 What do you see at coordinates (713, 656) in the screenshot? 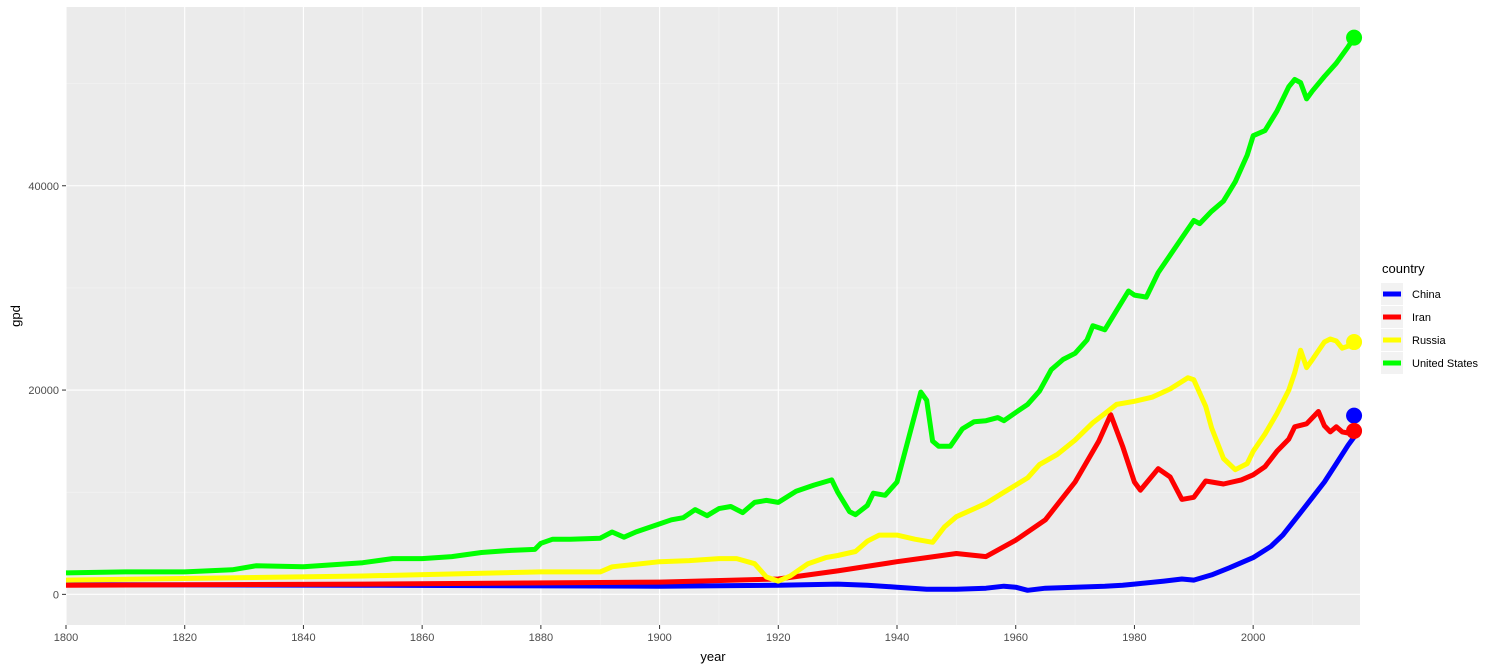
I see `x-axis-title: year` at bounding box center [713, 656].